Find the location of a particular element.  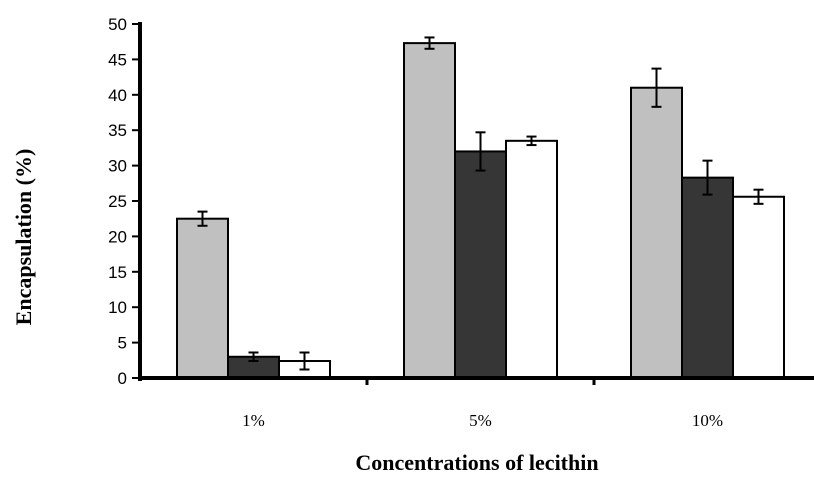

y-tick-label: 20 is located at coordinates (117, 236).